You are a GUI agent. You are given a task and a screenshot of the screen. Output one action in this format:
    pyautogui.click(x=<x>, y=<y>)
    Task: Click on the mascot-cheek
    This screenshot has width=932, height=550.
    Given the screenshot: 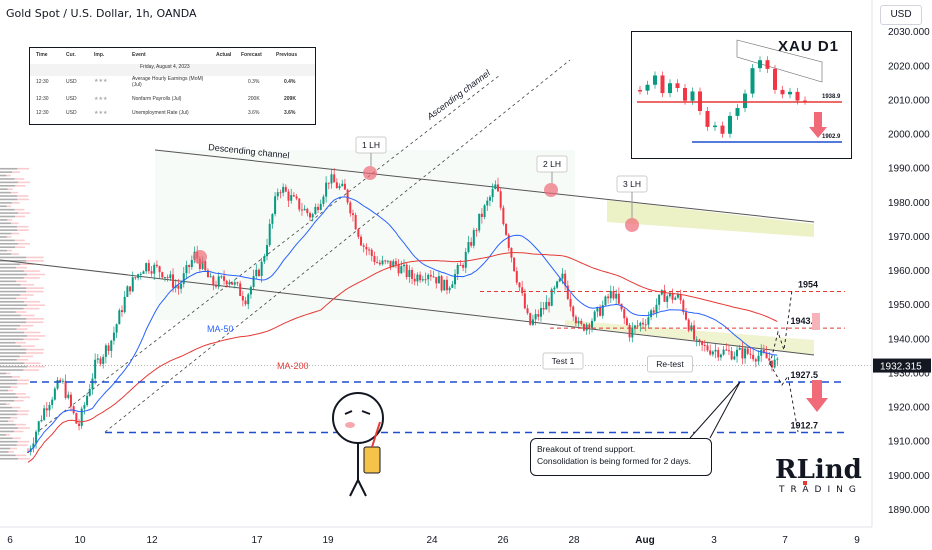 What is the action you would take?
    pyautogui.click(x=350, y=425)
    